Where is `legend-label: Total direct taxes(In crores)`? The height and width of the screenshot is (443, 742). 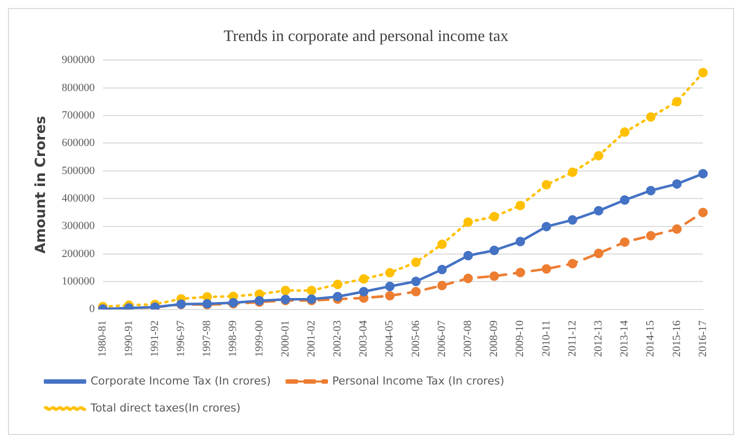
legend-label: Total direct taxes(In crores) is located at coordinates (165, 407).